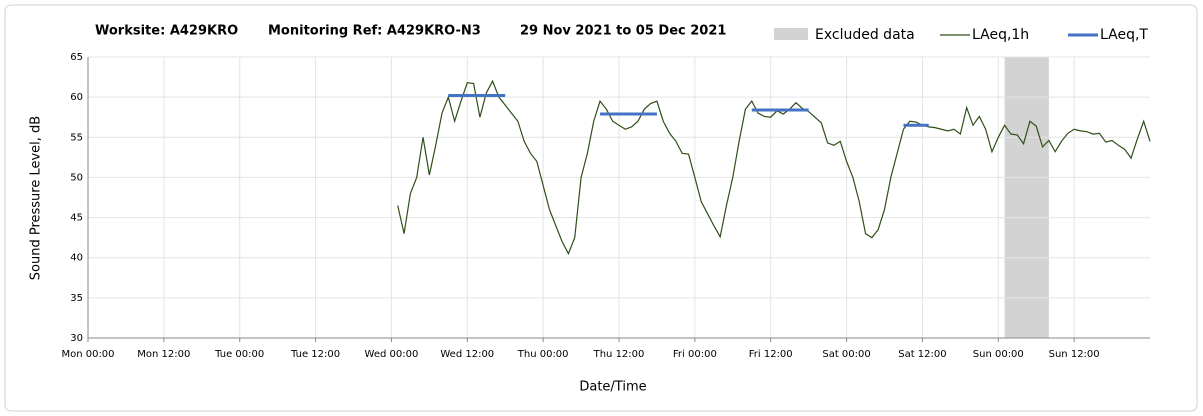 Image resolution: width=1203 pixels, height=416 pixels. I want to click on x-tick-label: Sun 12:00, so click(1074, 354).